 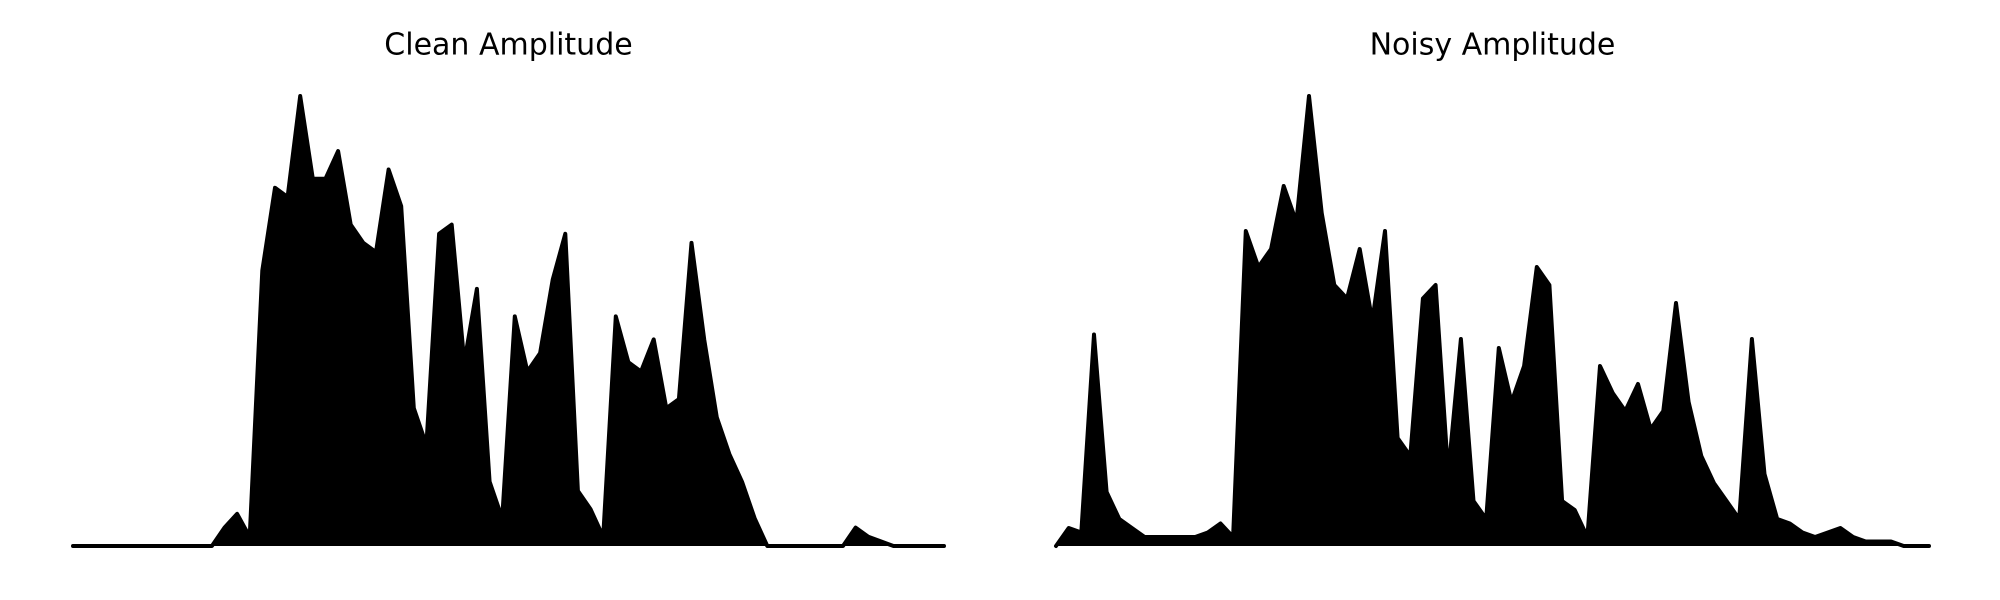 I want to click on chart-title: Clean Amplitude, so click(x=508, y=45).